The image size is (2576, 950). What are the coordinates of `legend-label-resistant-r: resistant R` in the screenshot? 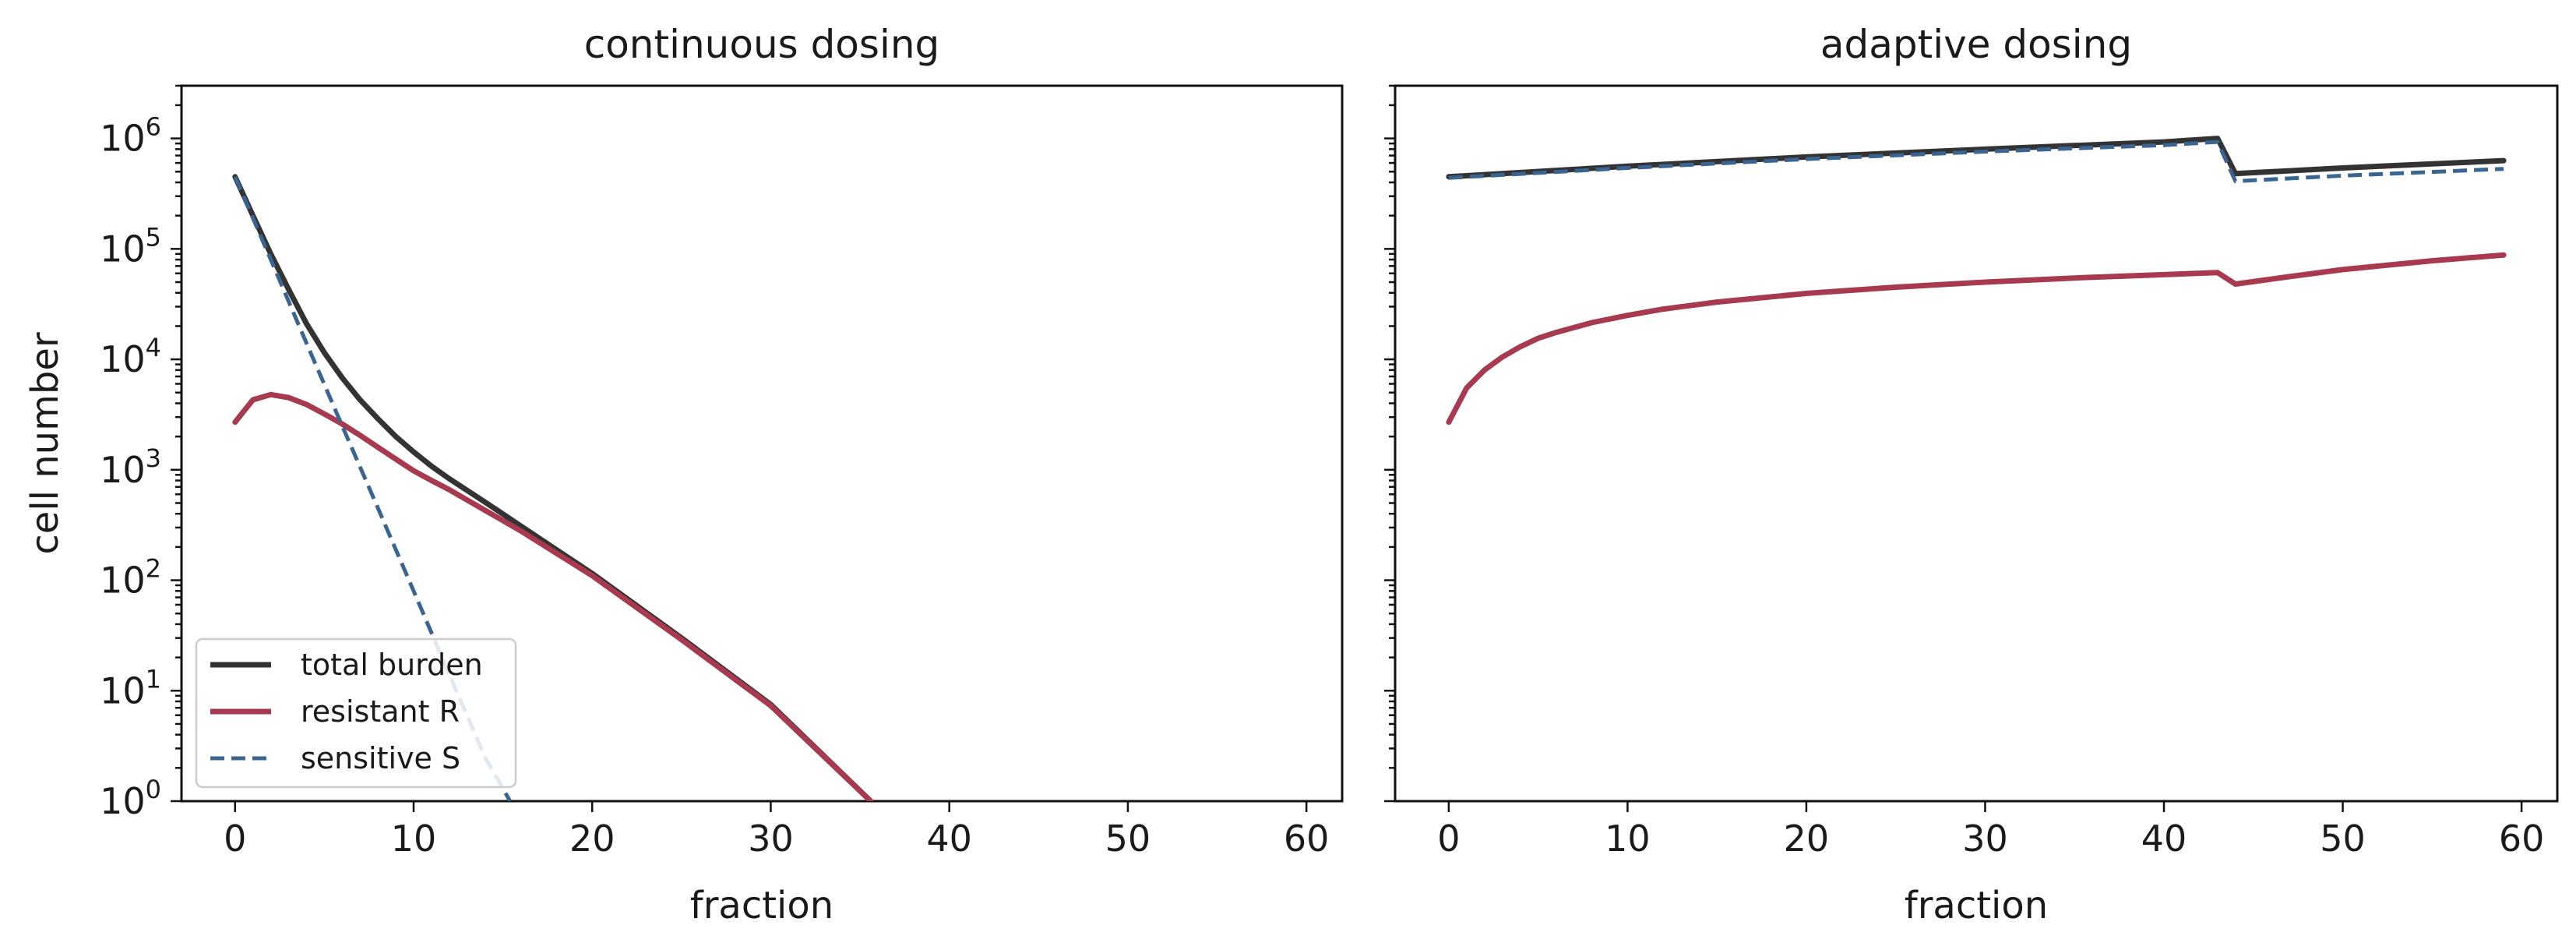 It's located at (380, 711).